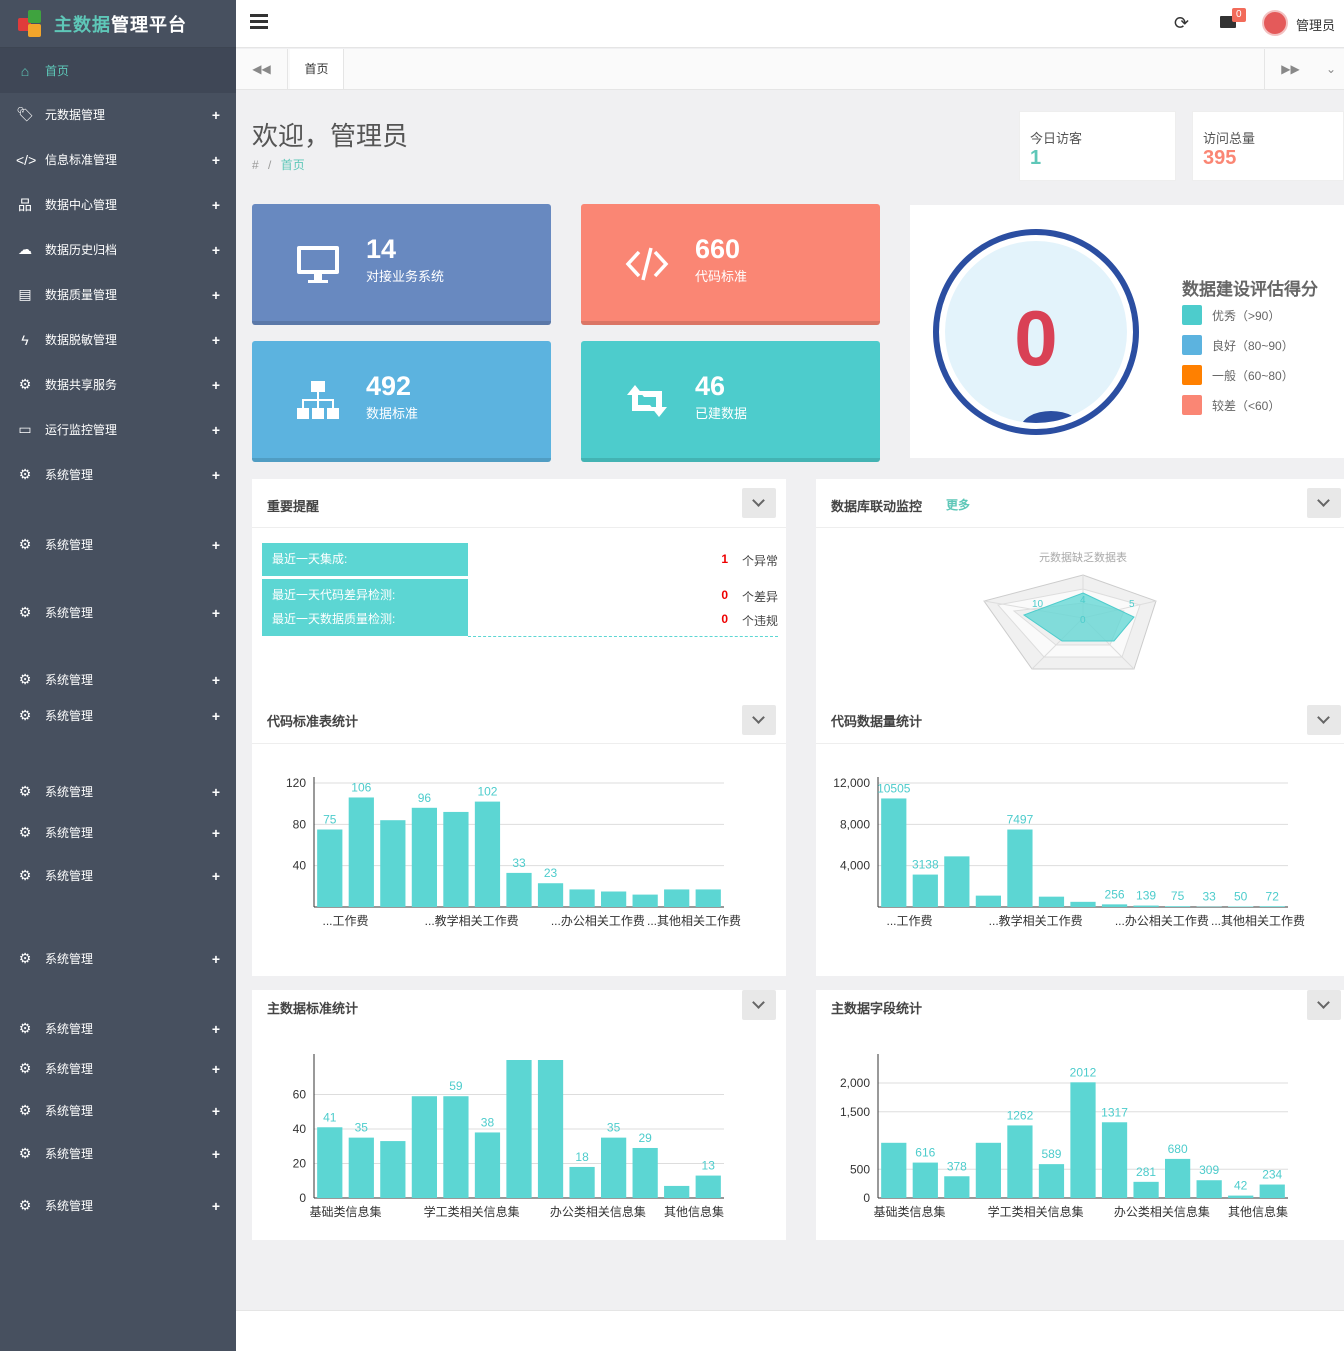 The height and width of the screenshot is (1351, 1344). Describe the element at coordinates (1331, 69) in the screenshot. I see `tab-menu-chevron-icon: ⌄` at that location.